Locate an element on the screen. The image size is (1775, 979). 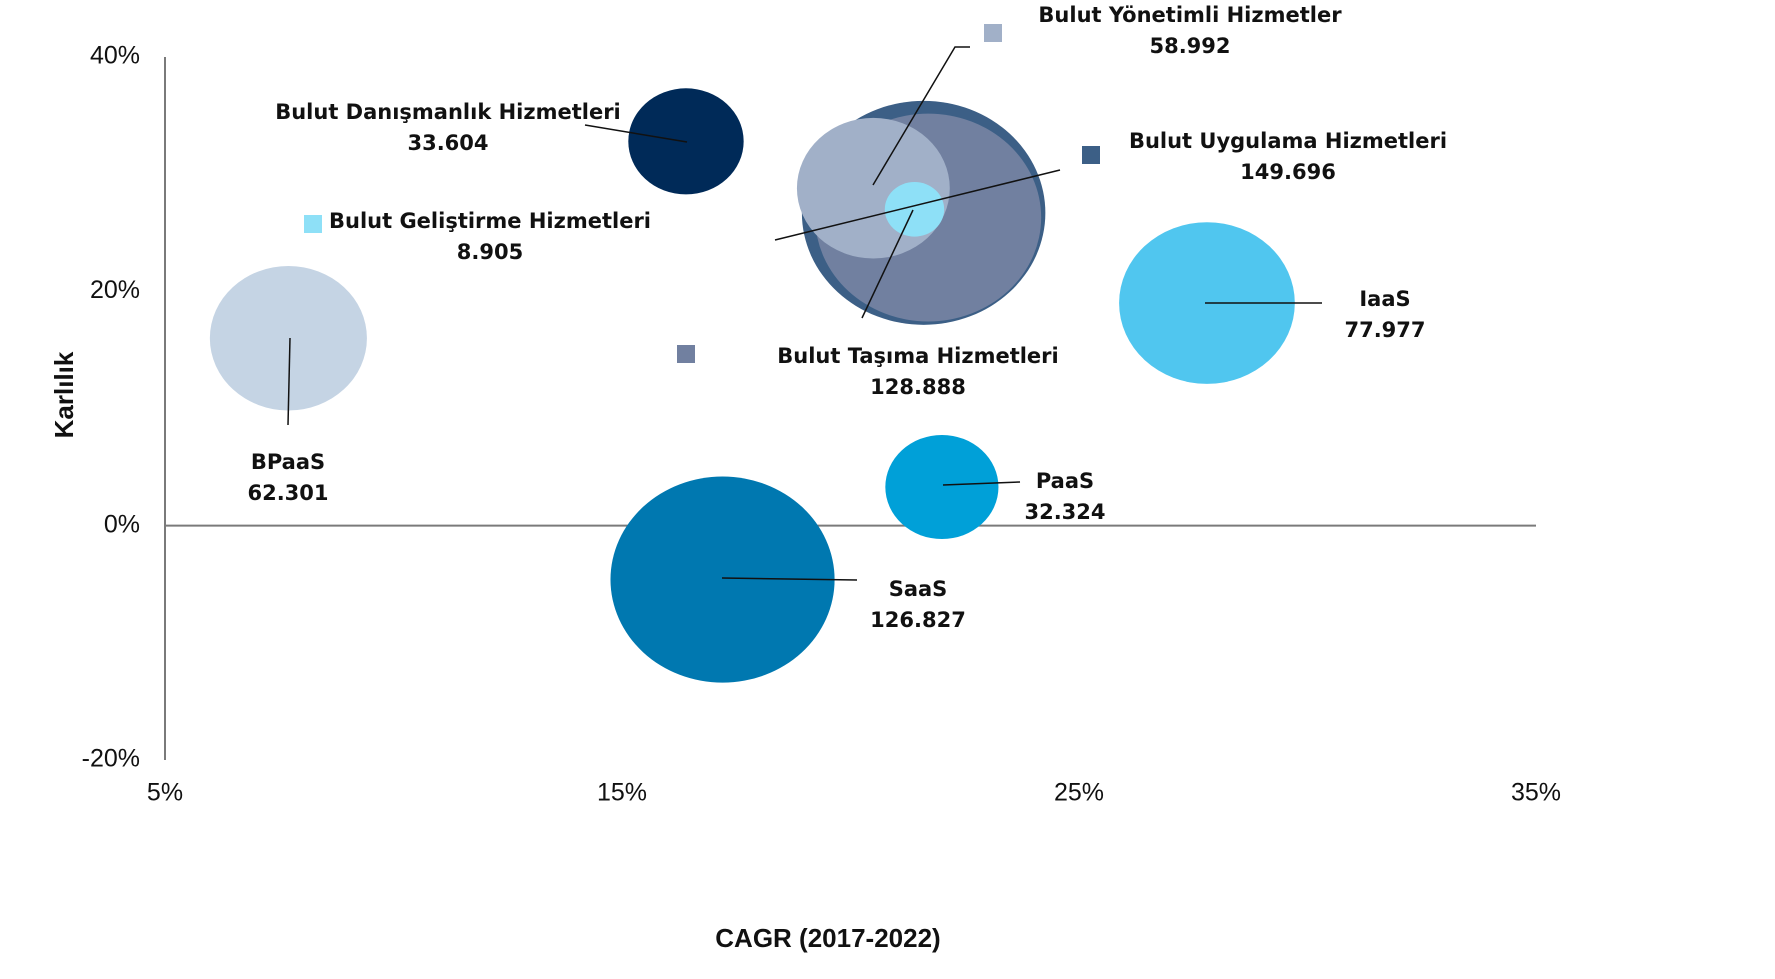
y-tick-label: 20% is located at coordinates (115, 290).